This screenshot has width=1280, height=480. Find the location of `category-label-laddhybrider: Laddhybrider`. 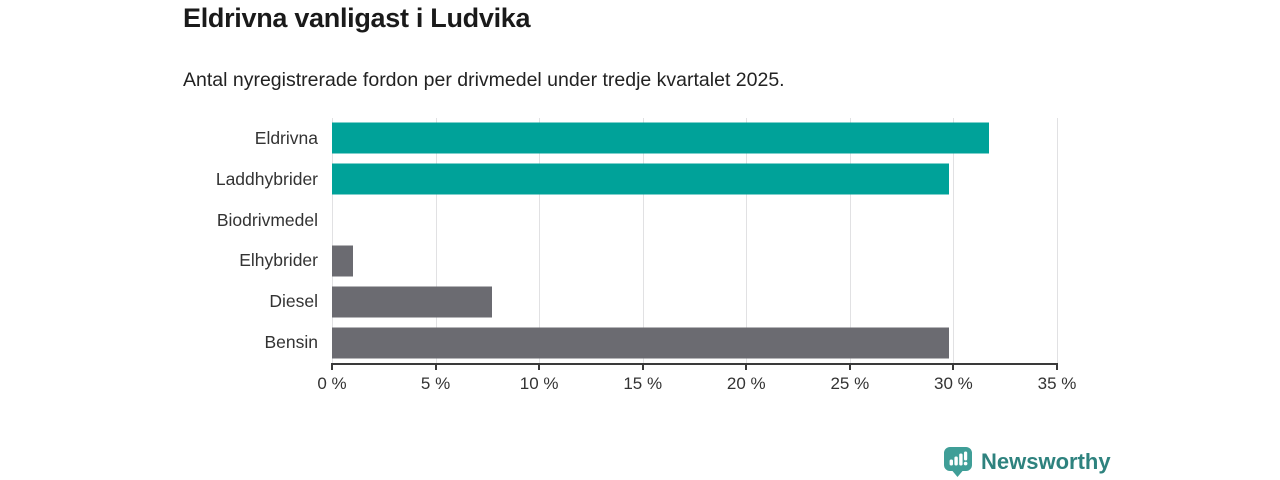

category-label-laddhybrider: Laddhybrider is located at coordinates (266, 178).